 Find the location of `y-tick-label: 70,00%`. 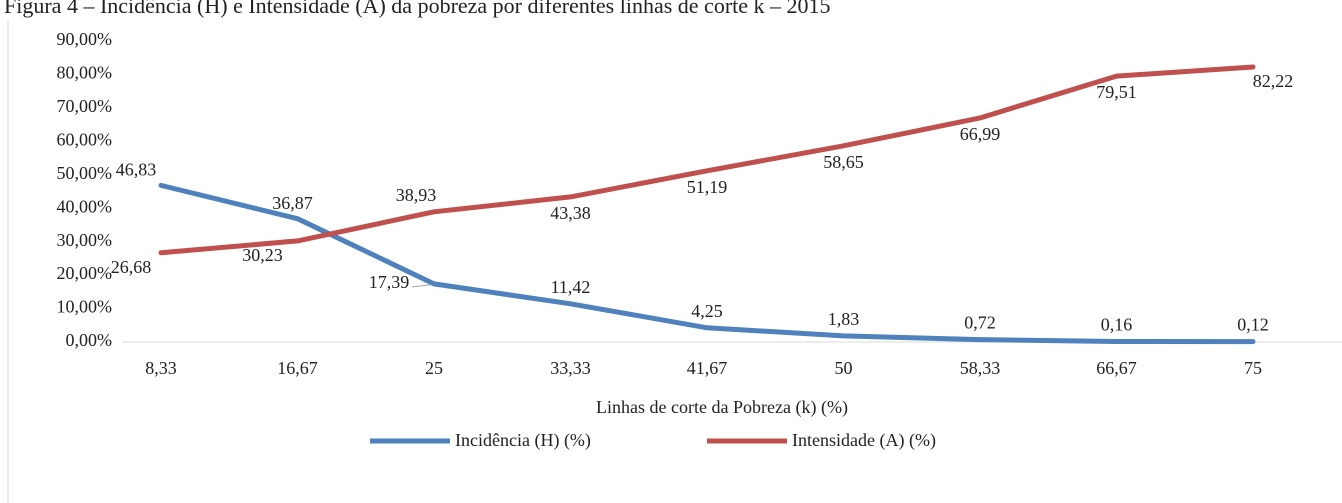

y-tick-label: 70,00% is located at coordinates (85, 106).